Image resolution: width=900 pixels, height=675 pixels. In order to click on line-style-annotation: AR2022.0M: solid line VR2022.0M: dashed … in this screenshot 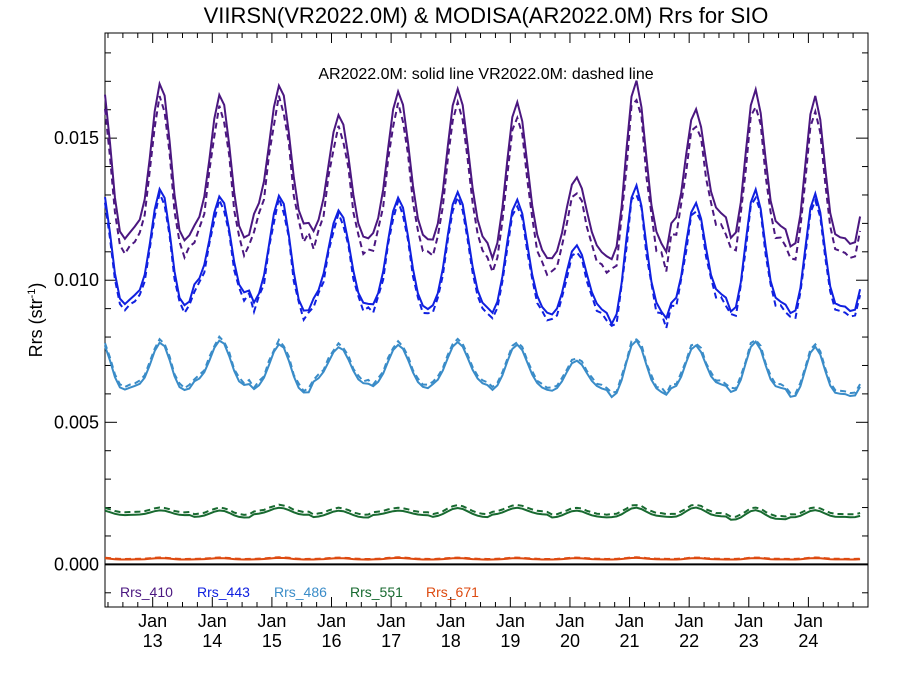, I will do `click(485, 74)`.